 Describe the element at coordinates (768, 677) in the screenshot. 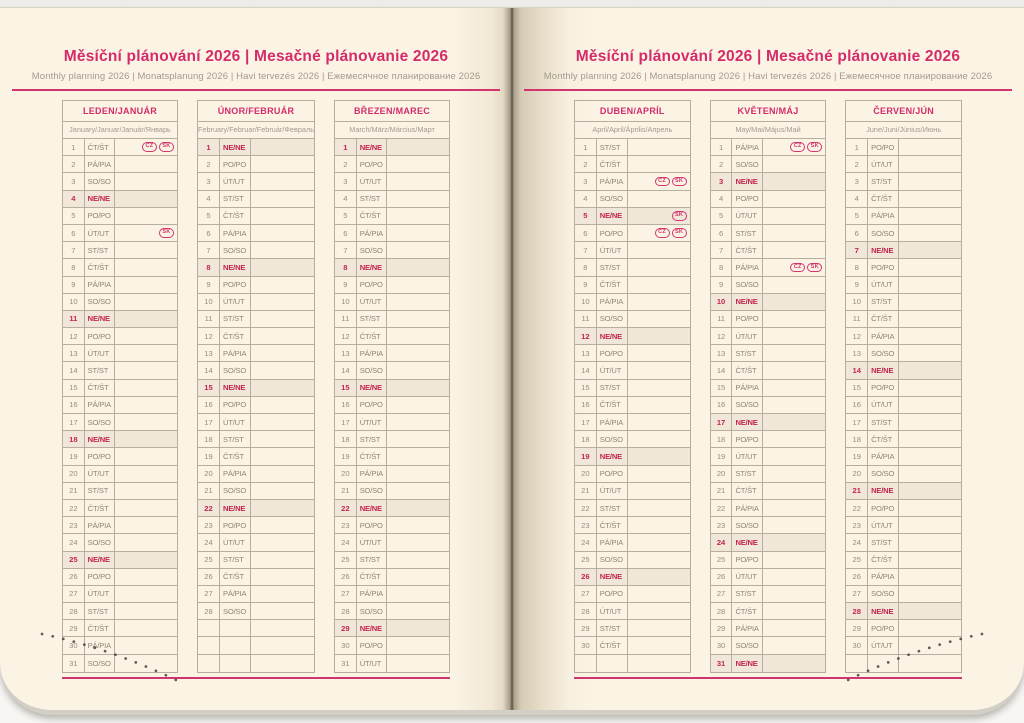

I see `footer-rule` at that location.